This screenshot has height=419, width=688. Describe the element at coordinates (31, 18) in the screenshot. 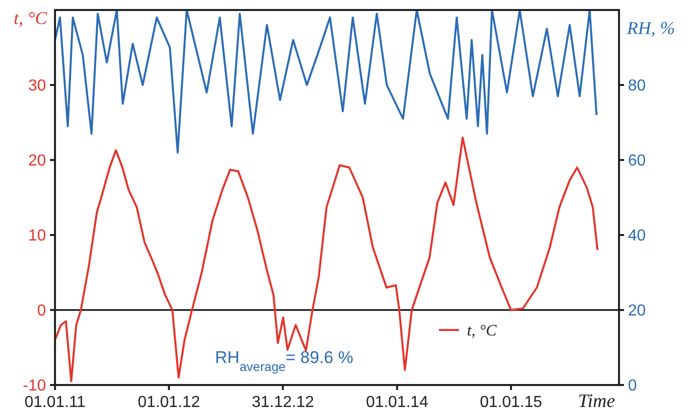

I see `y-axis-title: t, °C` at that location.